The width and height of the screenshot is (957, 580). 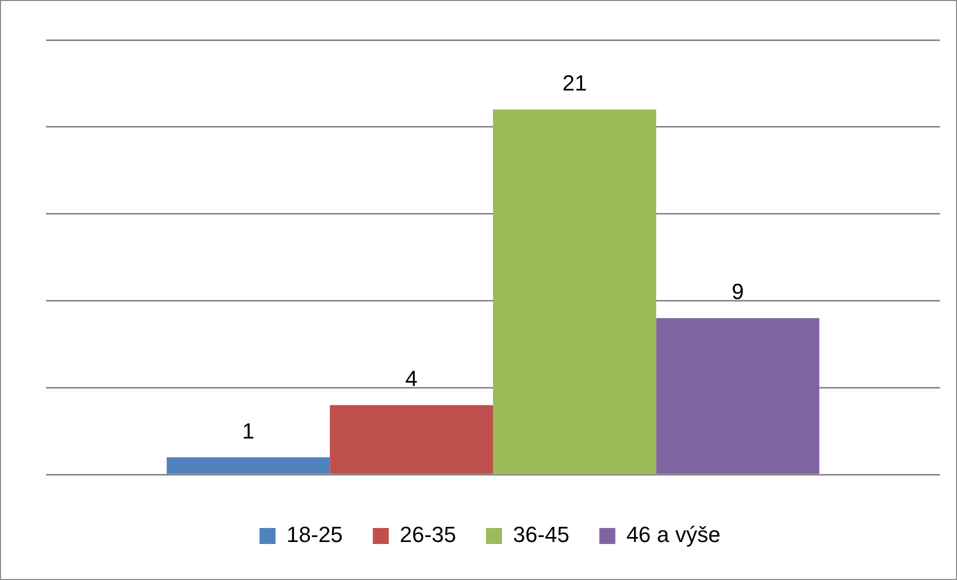 What do you see at coordinates (738, 291) in the screenshot?
I see `data-label: 9` at bounding box center [738, 291].